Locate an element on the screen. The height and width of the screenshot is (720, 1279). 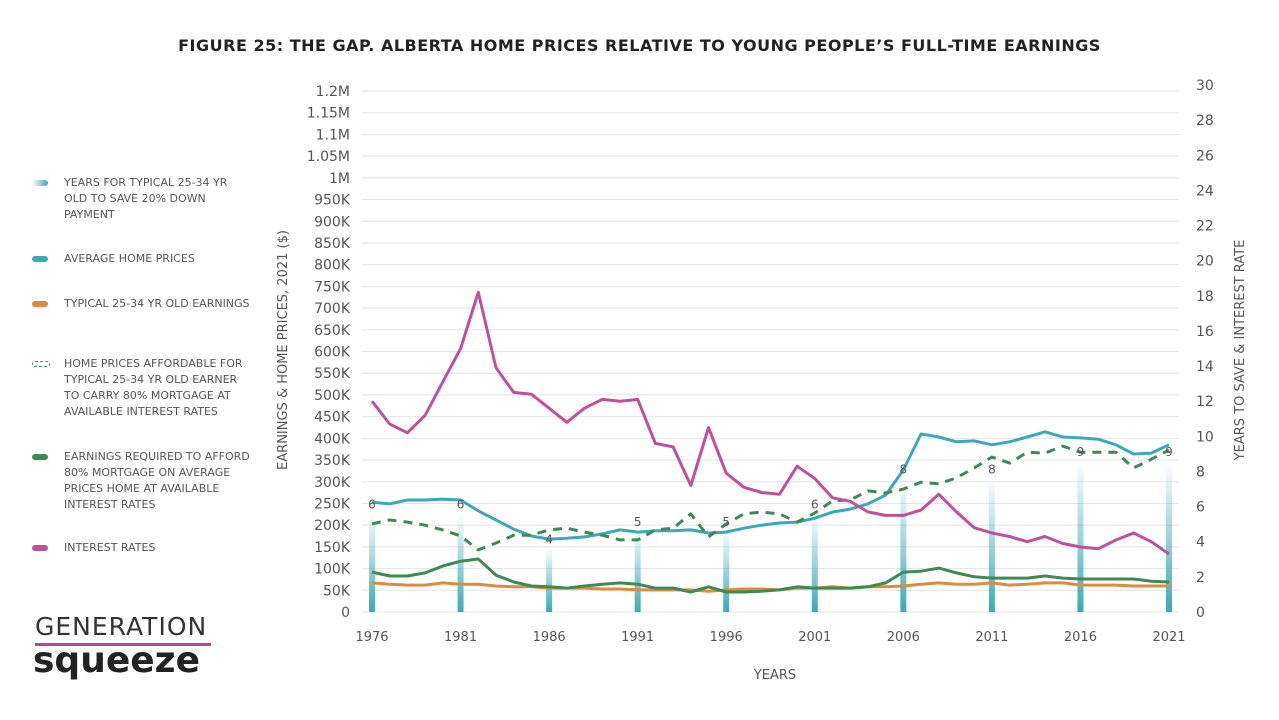
x-tick-label: 1996 is located at coordinates (726, 637).